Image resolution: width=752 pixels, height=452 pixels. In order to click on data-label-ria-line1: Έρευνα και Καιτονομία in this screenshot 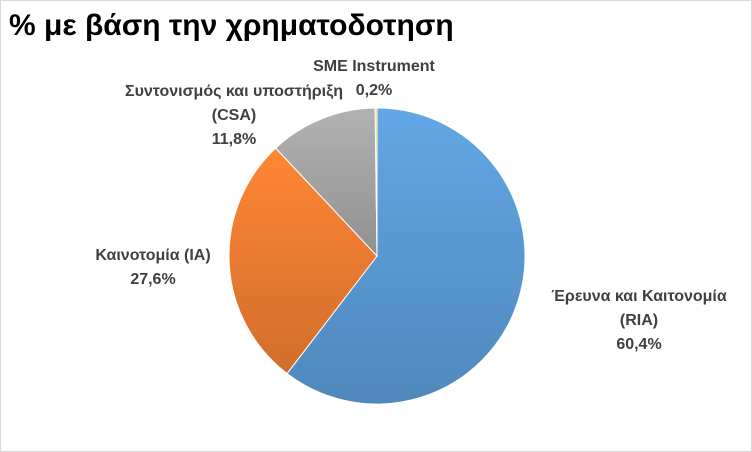, I will do `click(639, 296)`.